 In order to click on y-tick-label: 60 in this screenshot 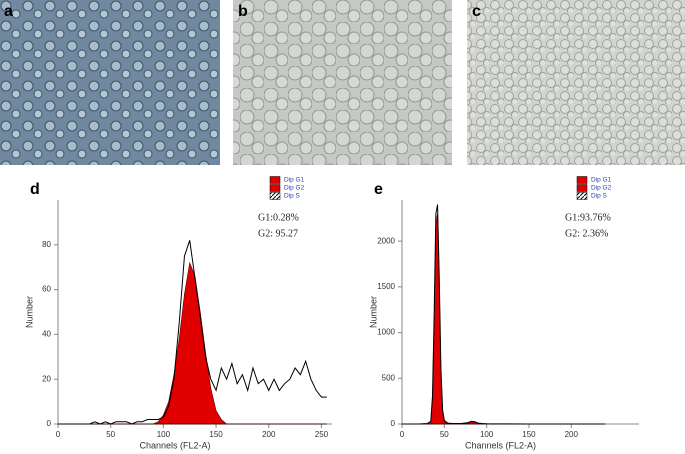, I will do `click(46, 289)`.